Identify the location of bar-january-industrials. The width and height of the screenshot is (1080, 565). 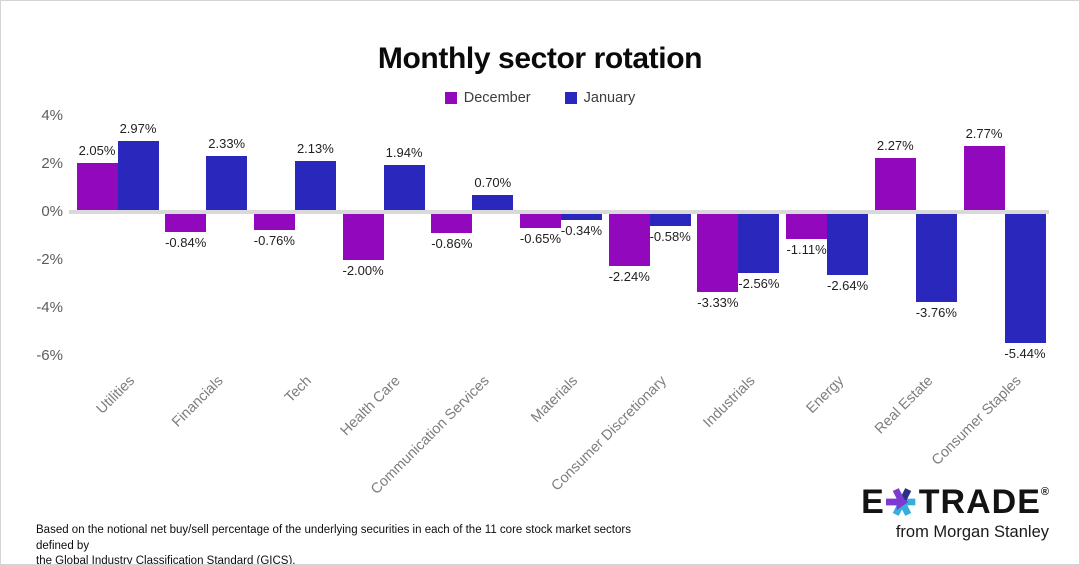
(759, 243).